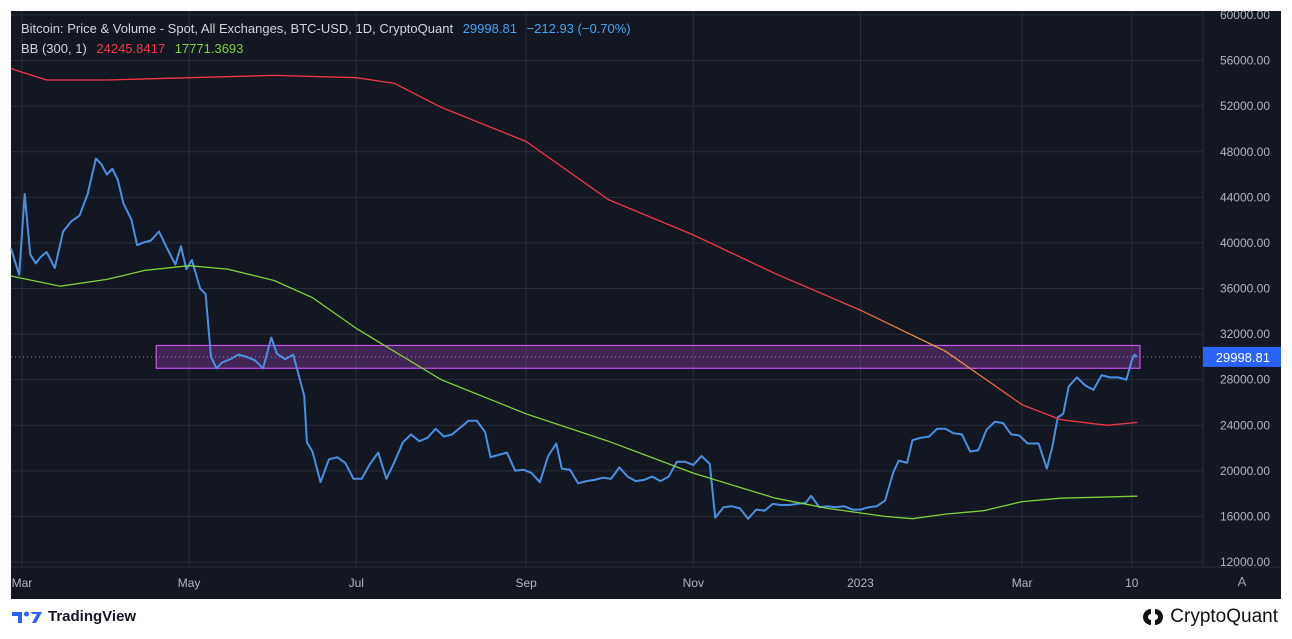 Image resolution: width=1292 pixels, height=639 pixels. I want to click on tradingview-icon, so click(27, 617).